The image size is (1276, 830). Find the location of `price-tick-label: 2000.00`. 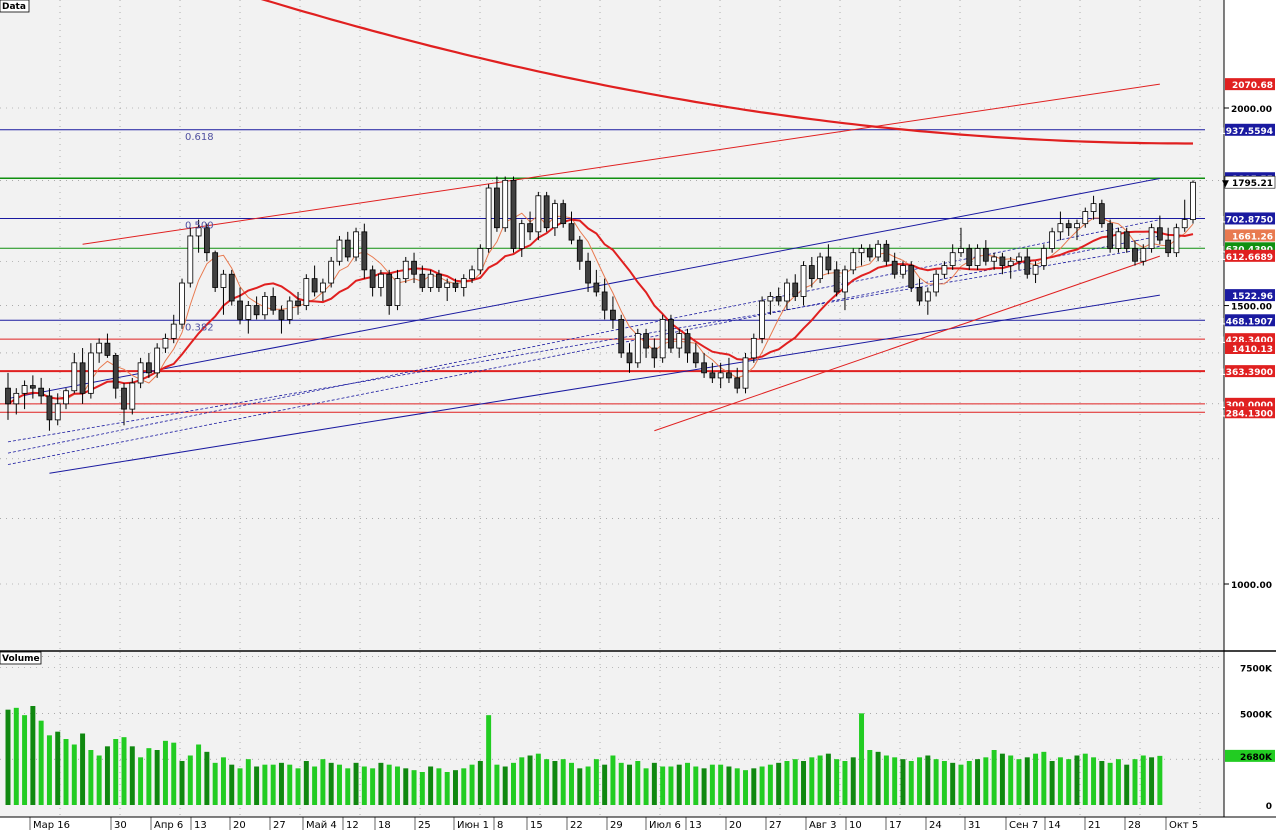

price-tick-label: 2000.00 is located at coordinates (1251, 110).